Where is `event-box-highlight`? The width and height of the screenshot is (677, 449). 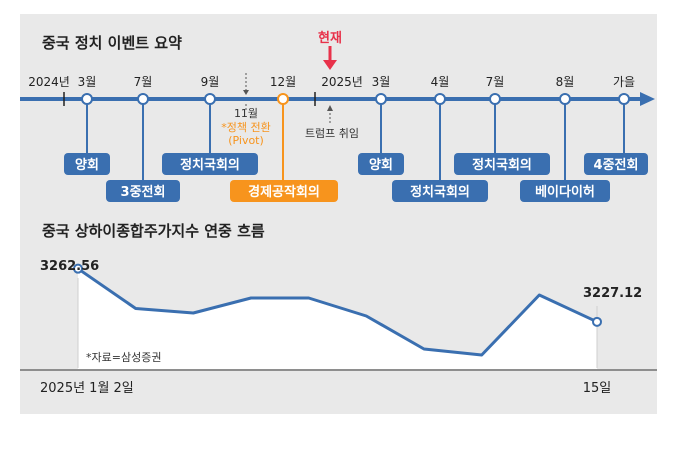 event-box-highlight is located at coordinates (284, 191).